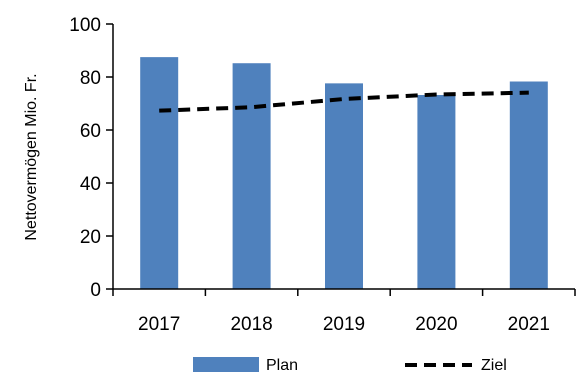 The width and height of the screenshot is (578, 373). What do you see at coordinates (85, 25) in the screenshot?
I see `y-tick-label-100: 100` at bounding box center [85, 25].